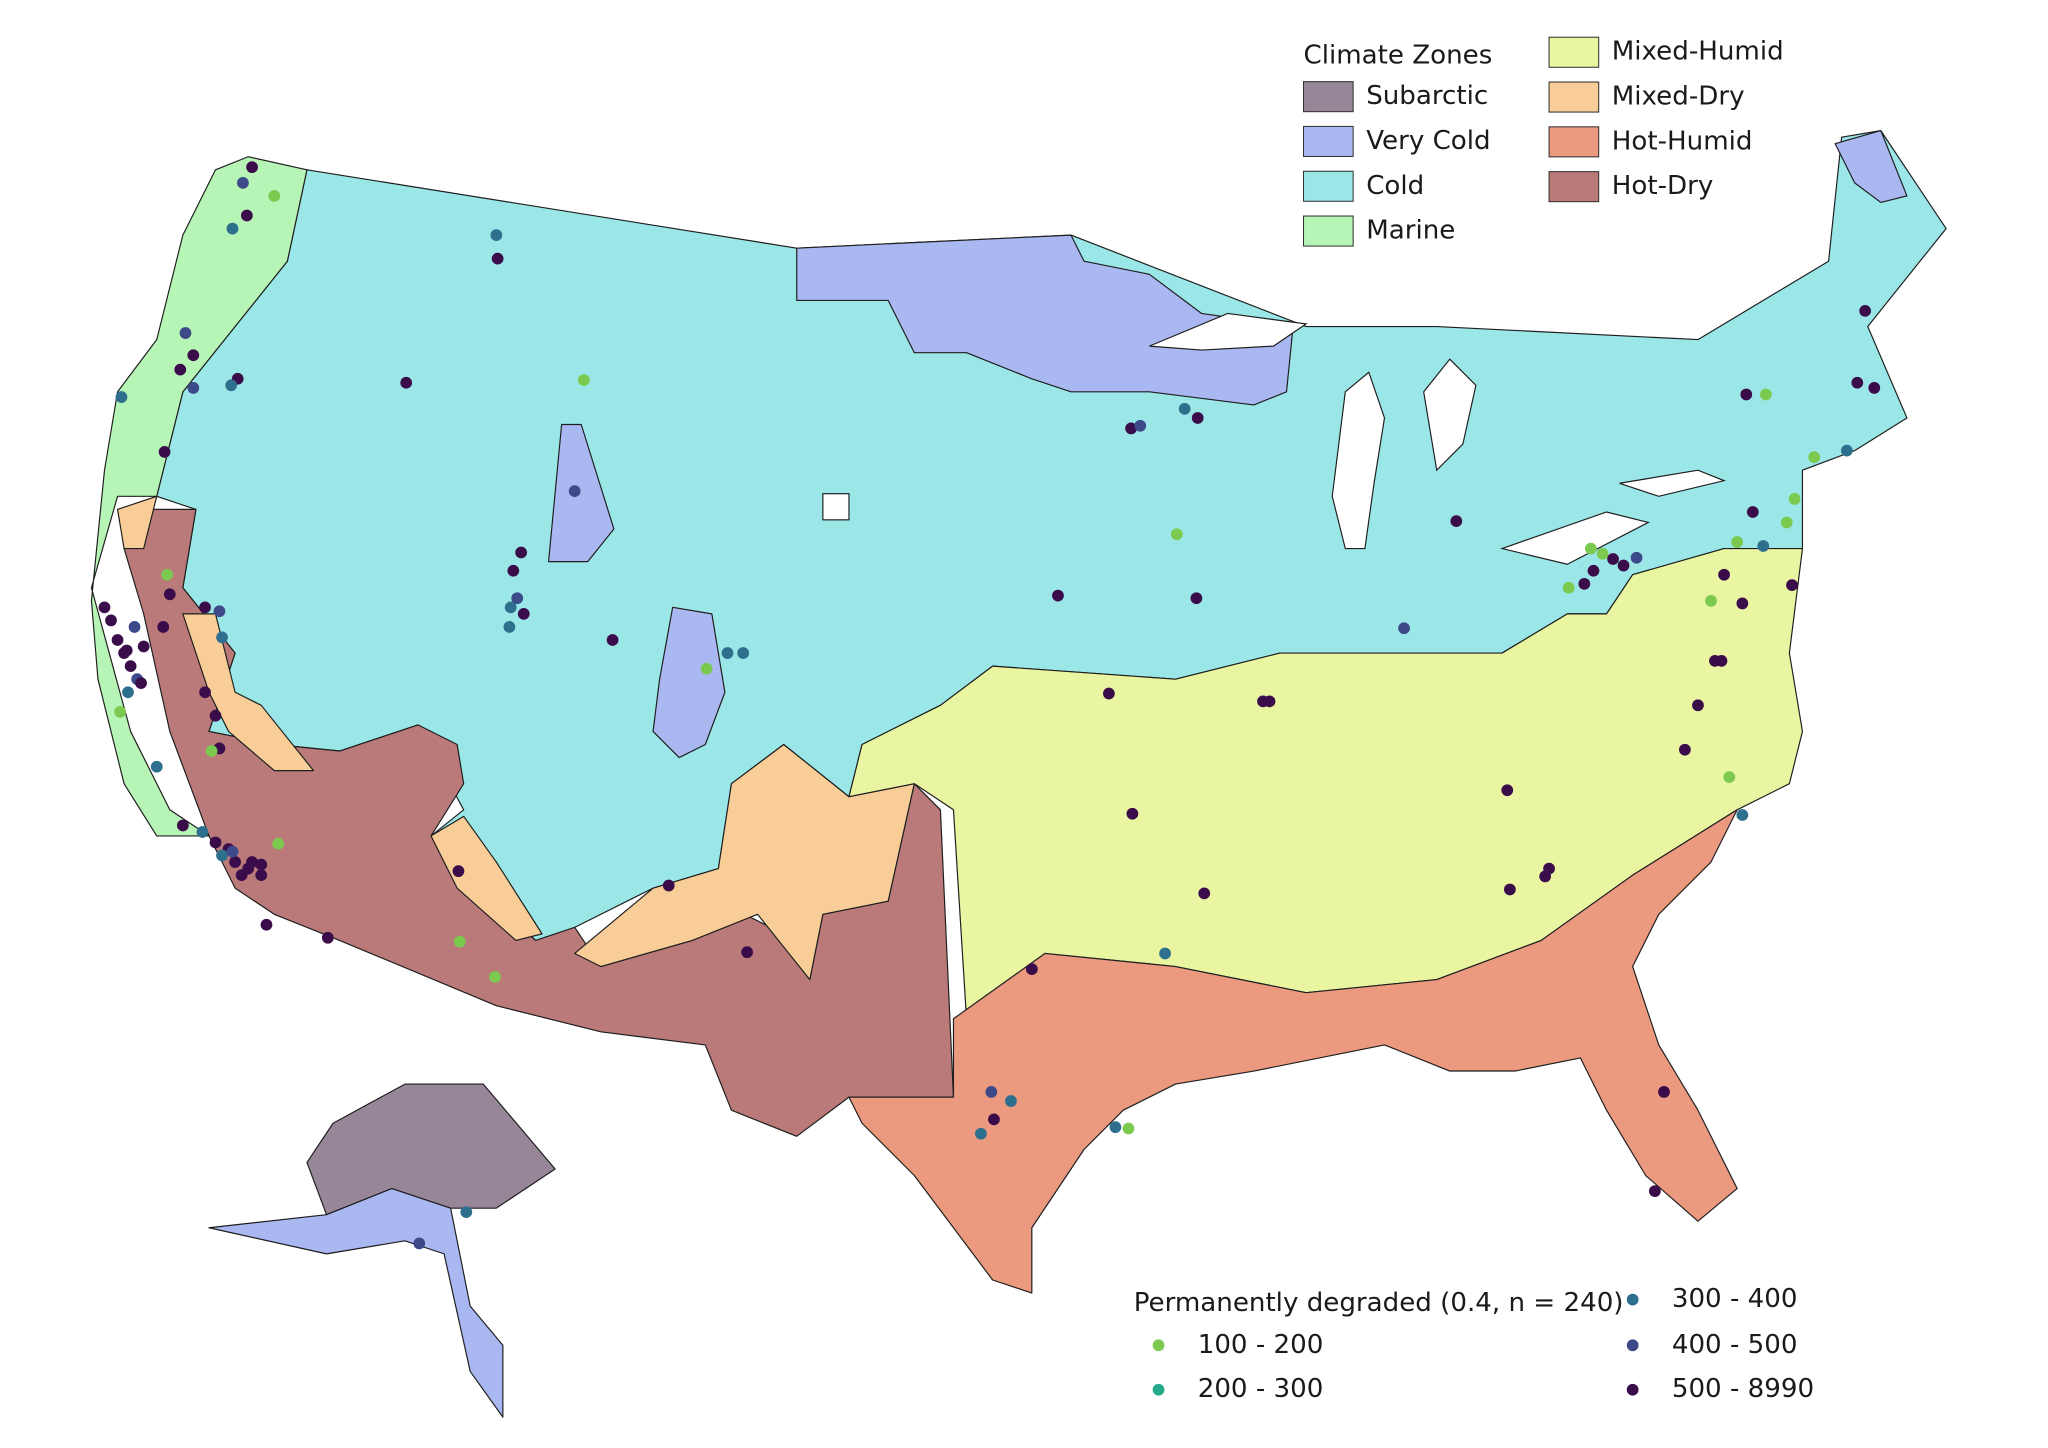  What do you see at coordinates (1735, 1345) in the screenshot?
I see `legend-label: 400 - 500` at bounding box center [1735, 1345].